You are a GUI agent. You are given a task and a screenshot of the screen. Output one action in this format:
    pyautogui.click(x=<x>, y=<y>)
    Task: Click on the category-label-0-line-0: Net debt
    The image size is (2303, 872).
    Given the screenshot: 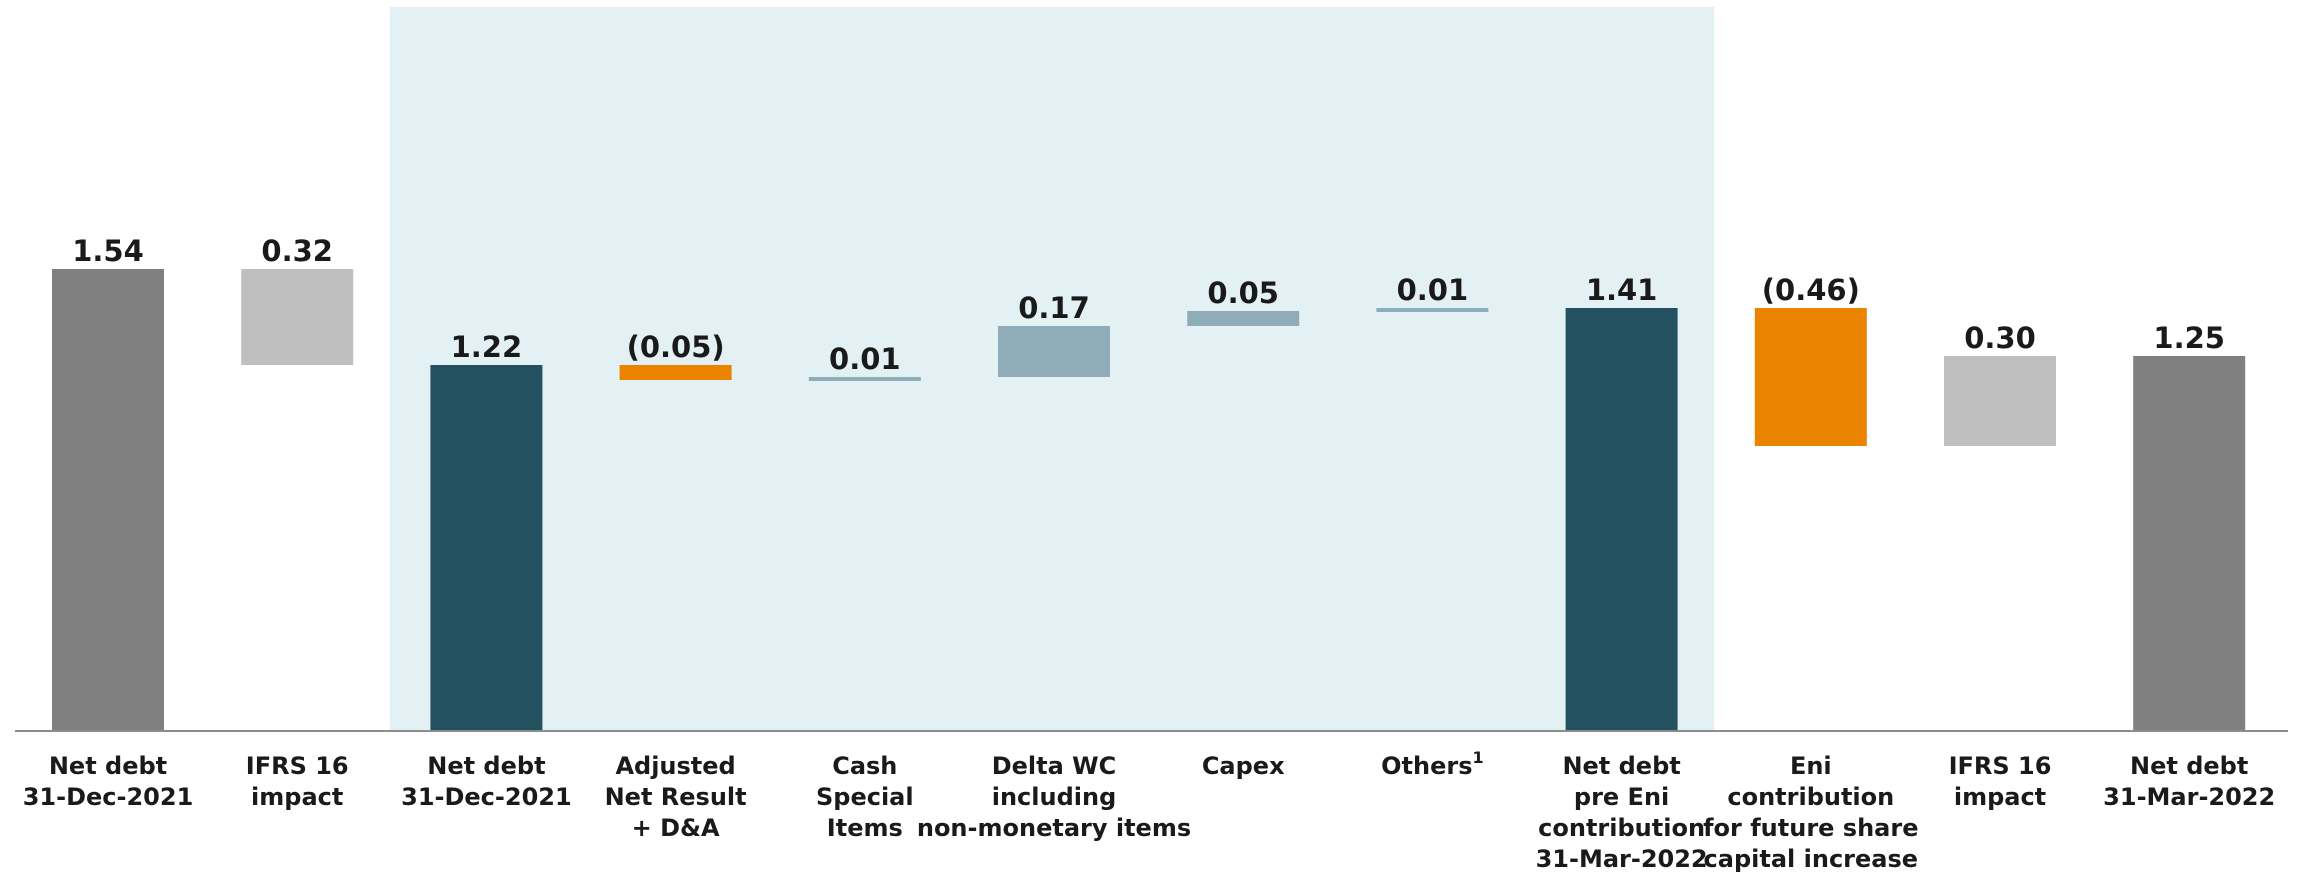 What is the action you would take?
    pyautogui.click(x=108, y=766)
    